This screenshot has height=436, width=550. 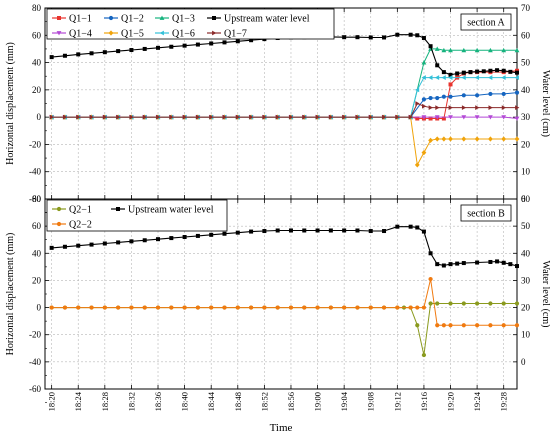 I want to click on legend-label: Q2−1, so click(x=80, y=210).